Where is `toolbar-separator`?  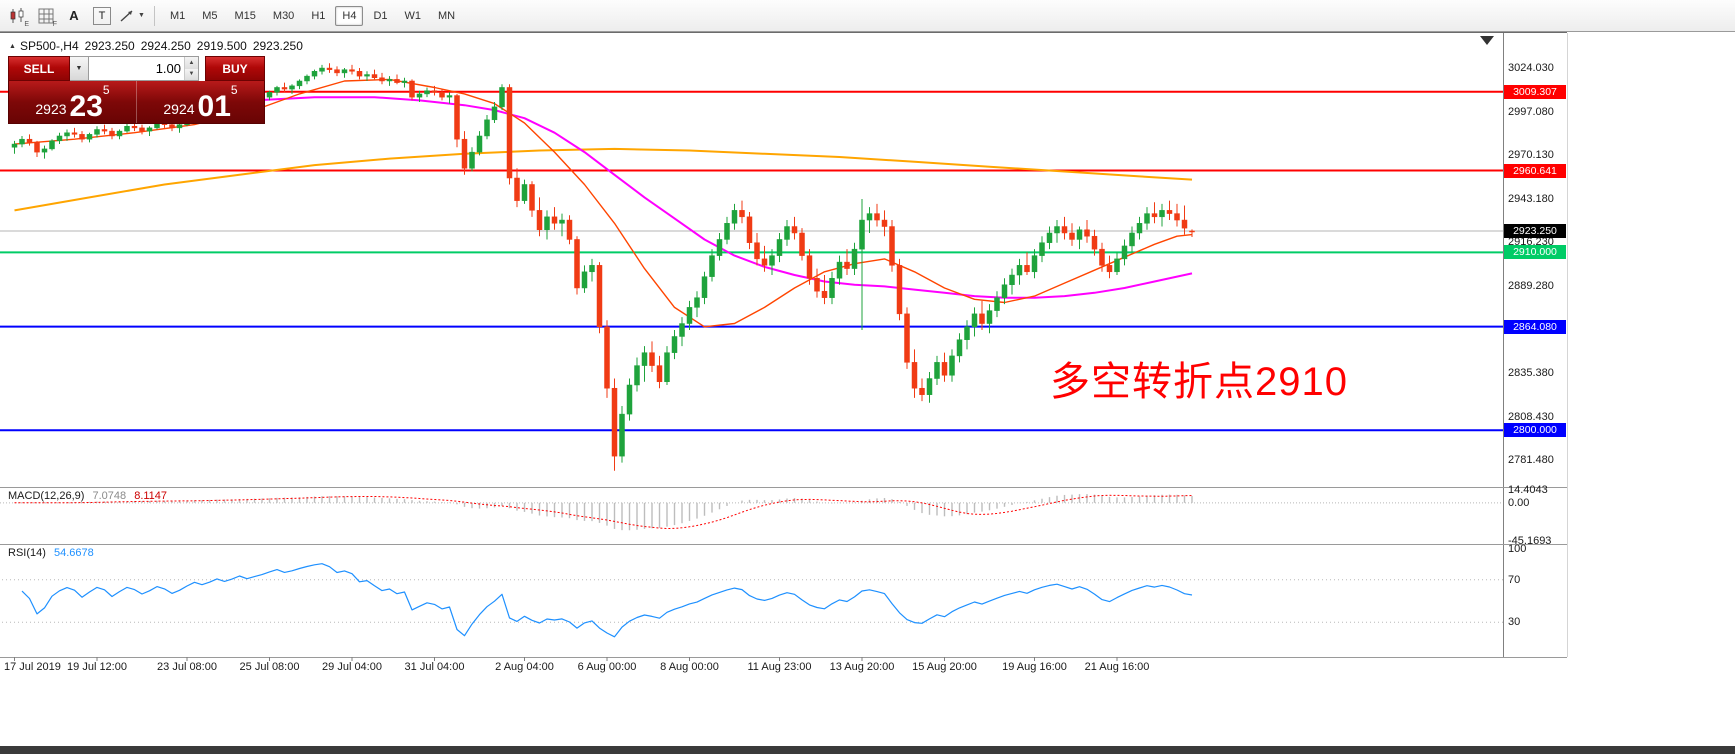 toolbar-separator is located at coordinates (154, 15).